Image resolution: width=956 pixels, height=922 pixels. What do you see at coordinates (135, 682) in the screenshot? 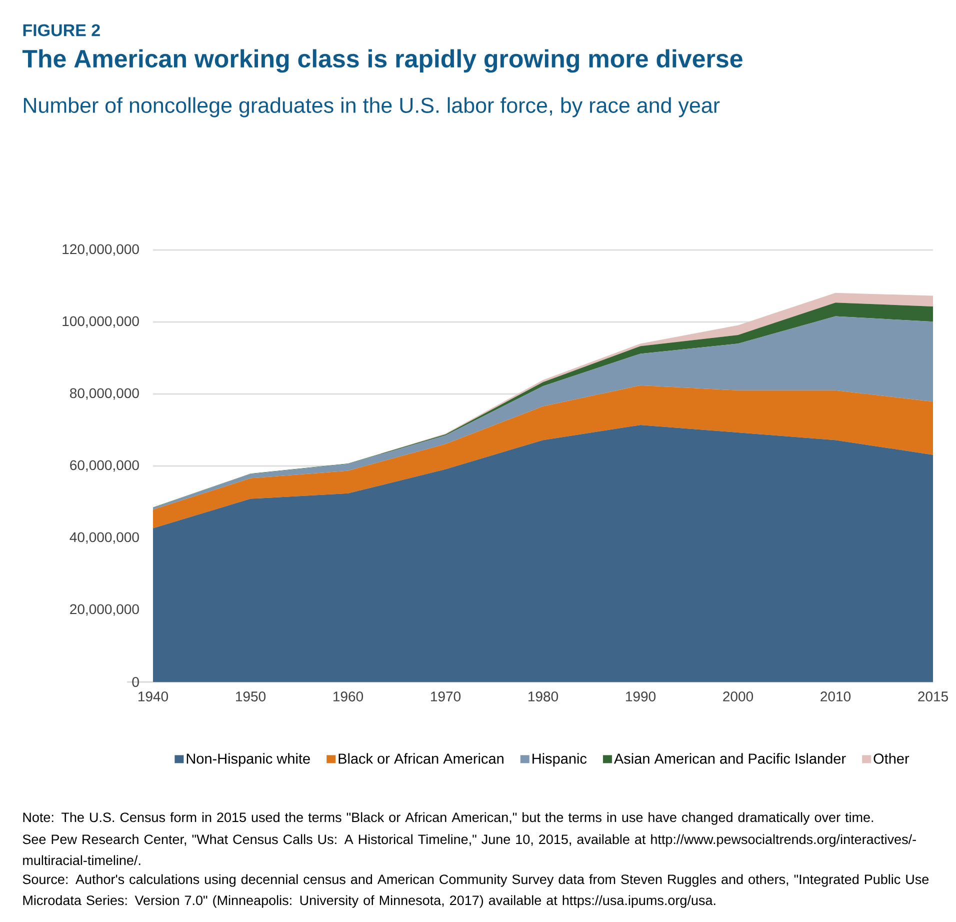
I see `y-tick-label: 0` at bounding box center [135, 682].